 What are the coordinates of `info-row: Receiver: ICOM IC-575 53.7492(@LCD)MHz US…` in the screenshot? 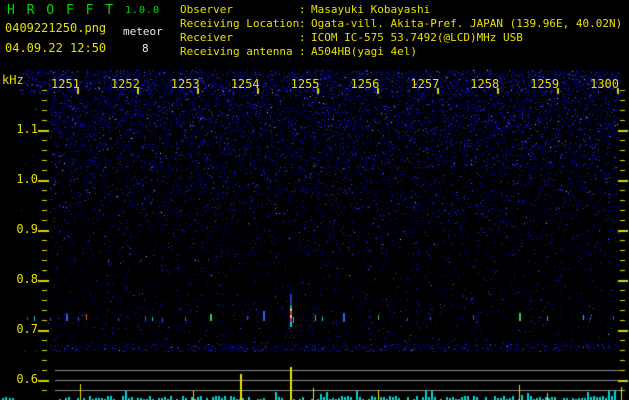 It's located at (401, 38).